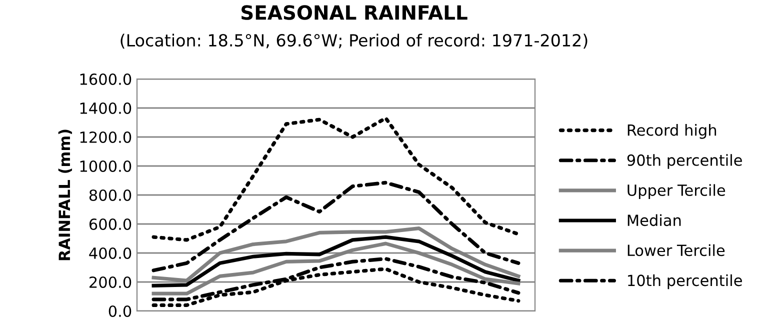 The width and height of the screenshot is (778, 321). What do you see at coordinates (106, 108) in the screenshot?
I see `y-tick-label: 1400.0` at bounding box center [106, 108].